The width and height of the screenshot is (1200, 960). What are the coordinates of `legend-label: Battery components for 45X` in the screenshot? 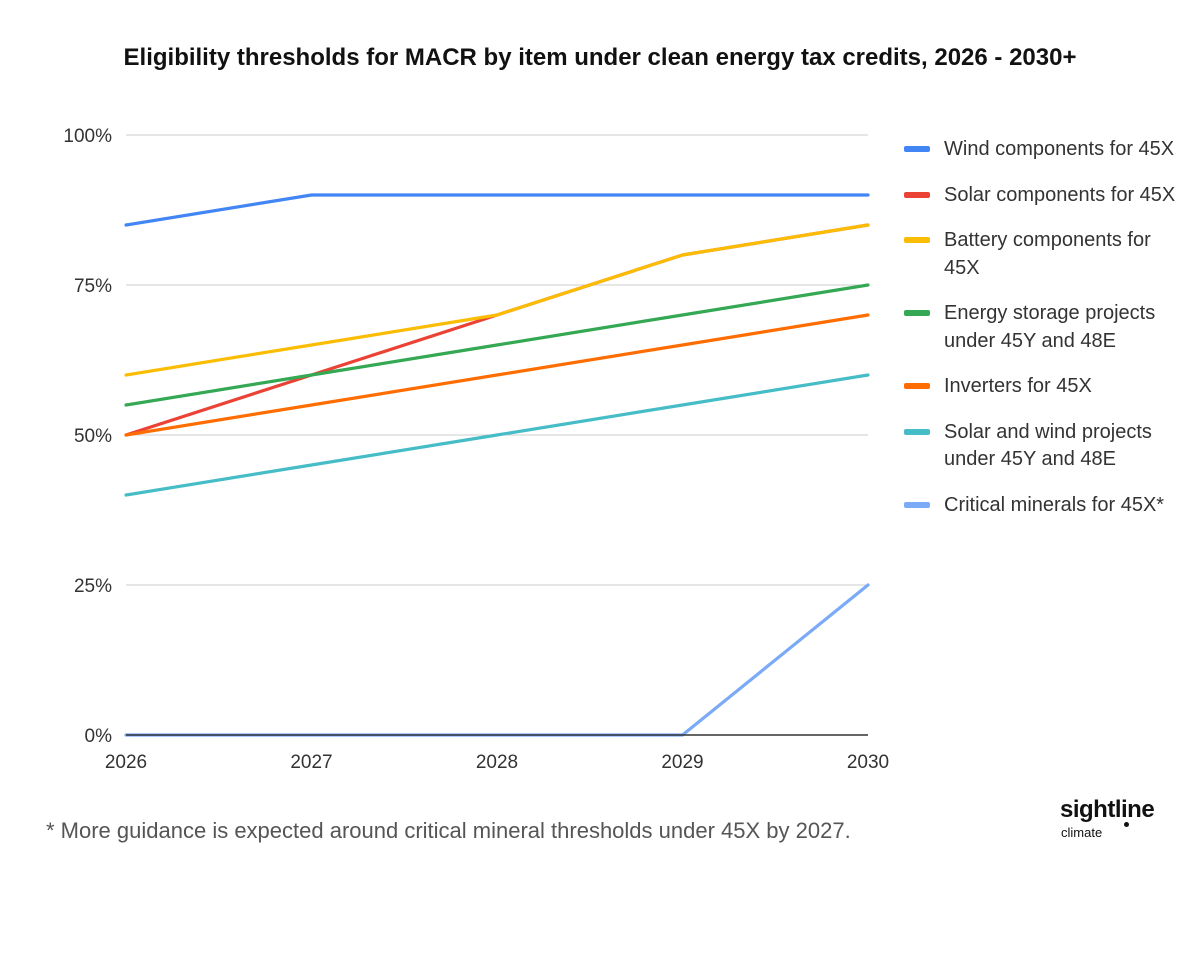 It's located at (1047, 254).